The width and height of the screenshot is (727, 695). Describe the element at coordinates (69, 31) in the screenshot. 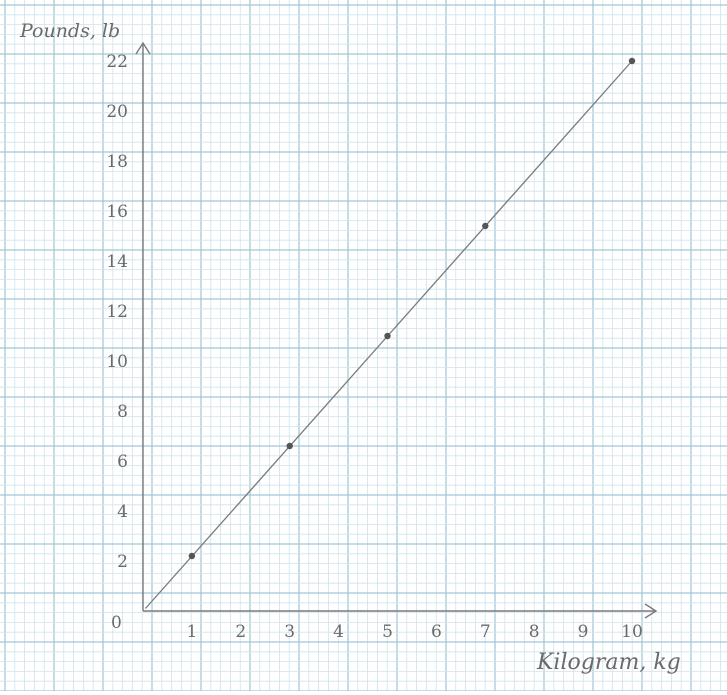

I see `y-axis-label: Pounds, lb` at that location.